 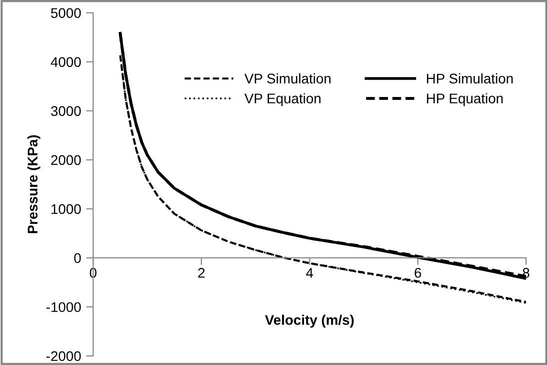 What do you see at coordinates (309, 321) in the screenshot?
I see `x-axis-title: Velocity (m/s)` at bounding box center [309, 321].